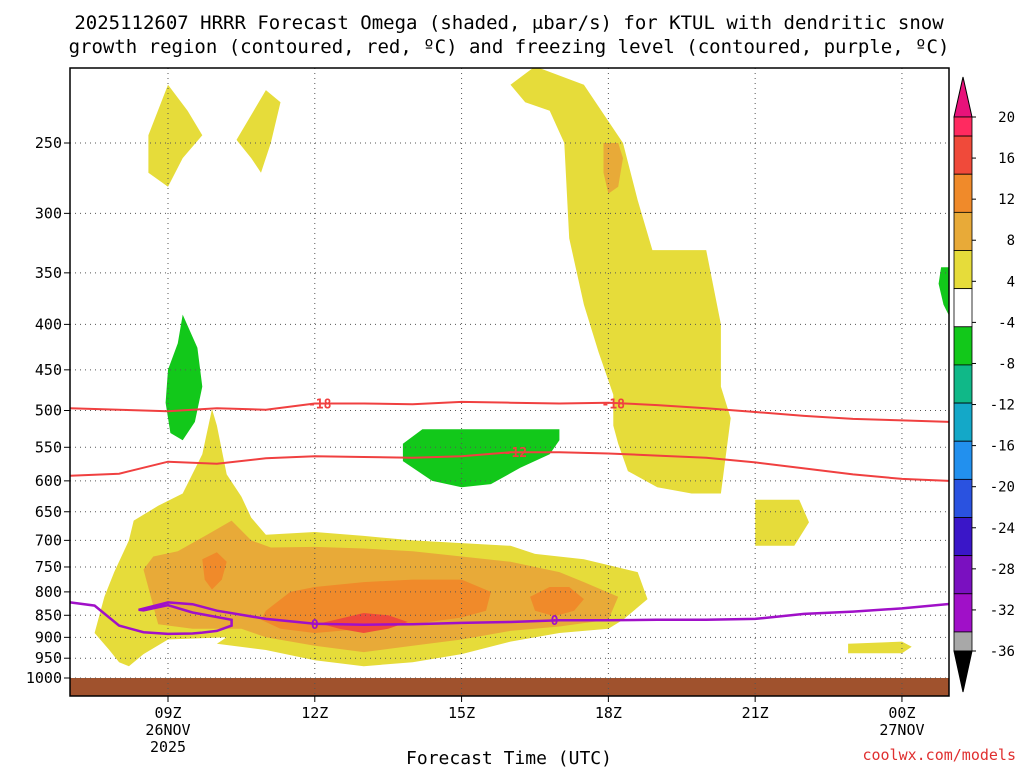 This screenshot has height=768, width=1024. Describe the element at coordinates (963, 97) in the screenshot. I see `colorbar-top-arrow` at that location.